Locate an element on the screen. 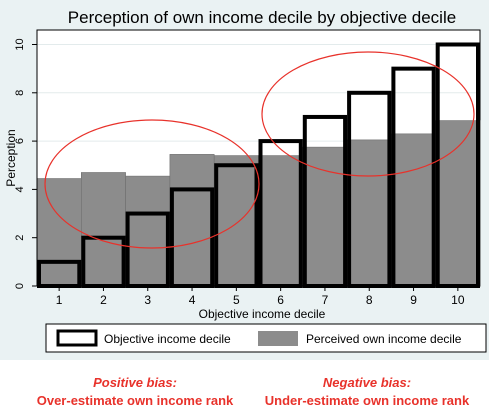  x-tick-label: 10 is located at coordinates (458, 300).